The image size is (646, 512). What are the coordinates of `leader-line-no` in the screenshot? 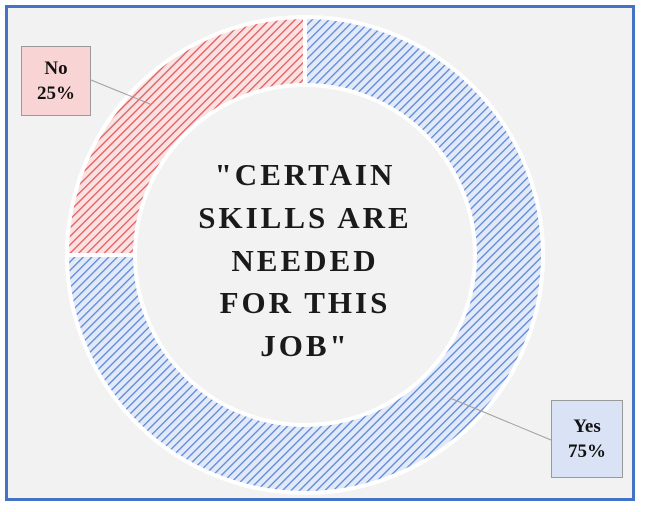 It's located at (120, 92).